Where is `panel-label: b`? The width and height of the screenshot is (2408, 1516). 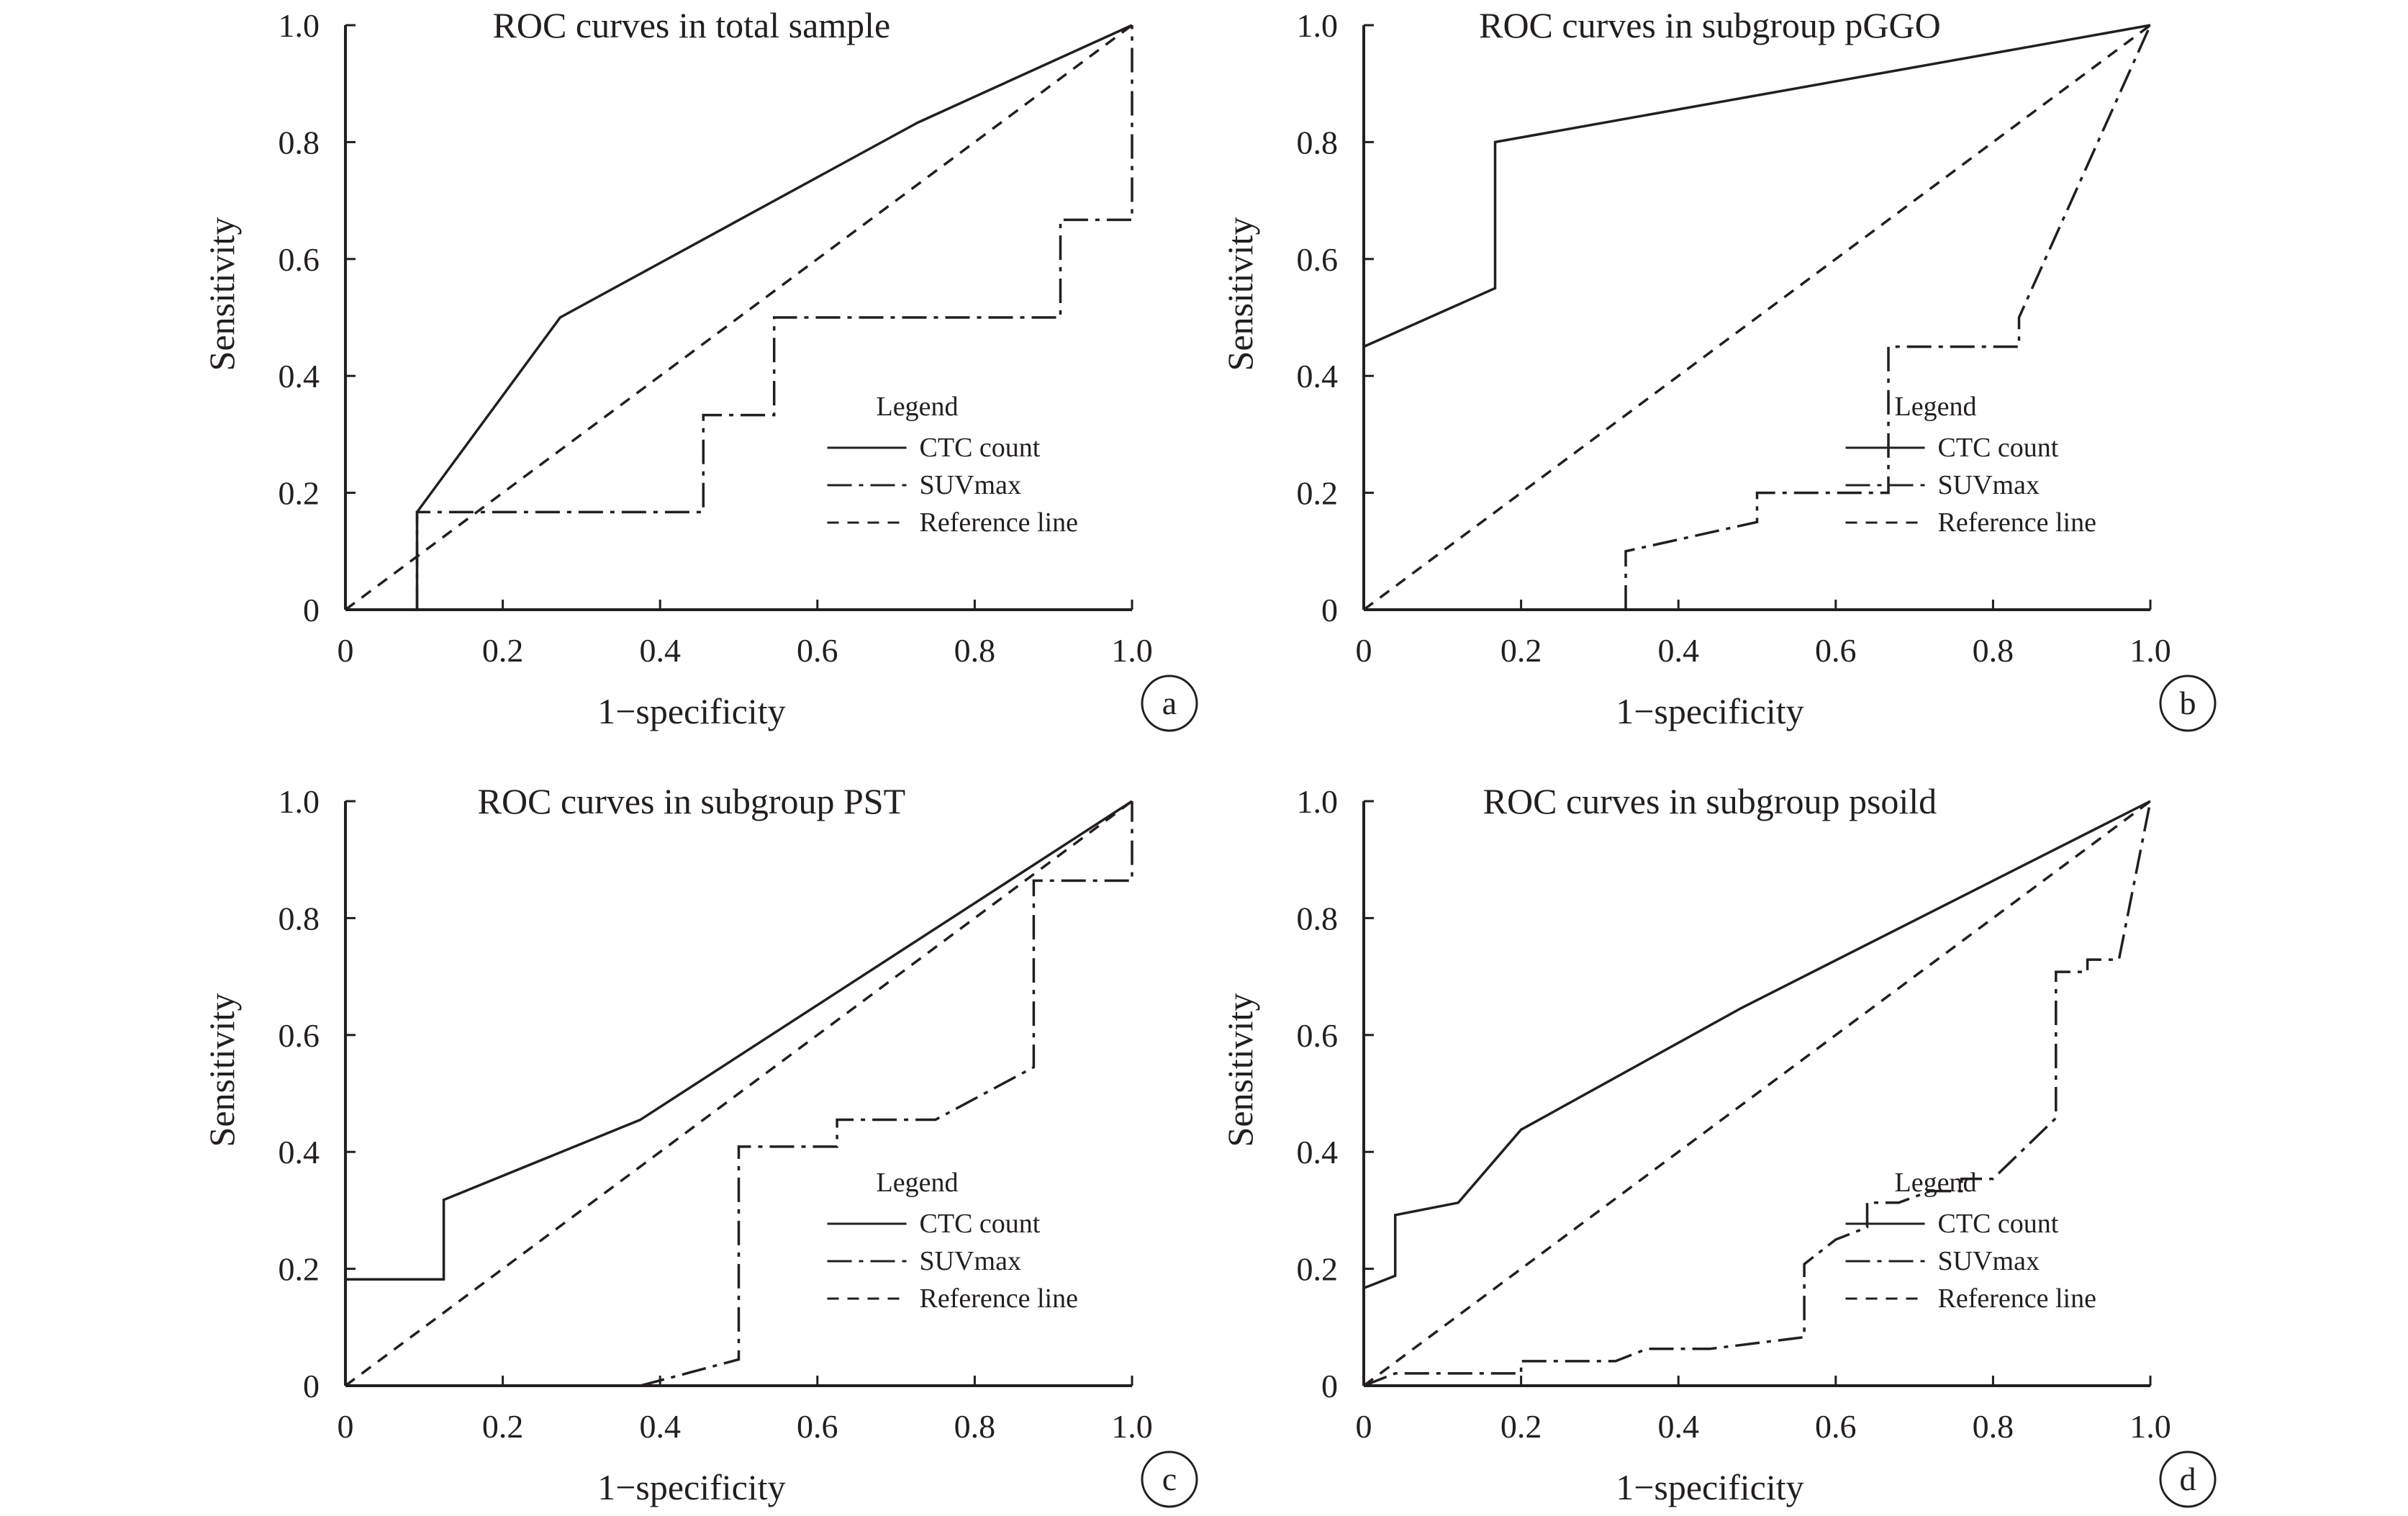 panel-label: b is located at coordinates (2188, 703).